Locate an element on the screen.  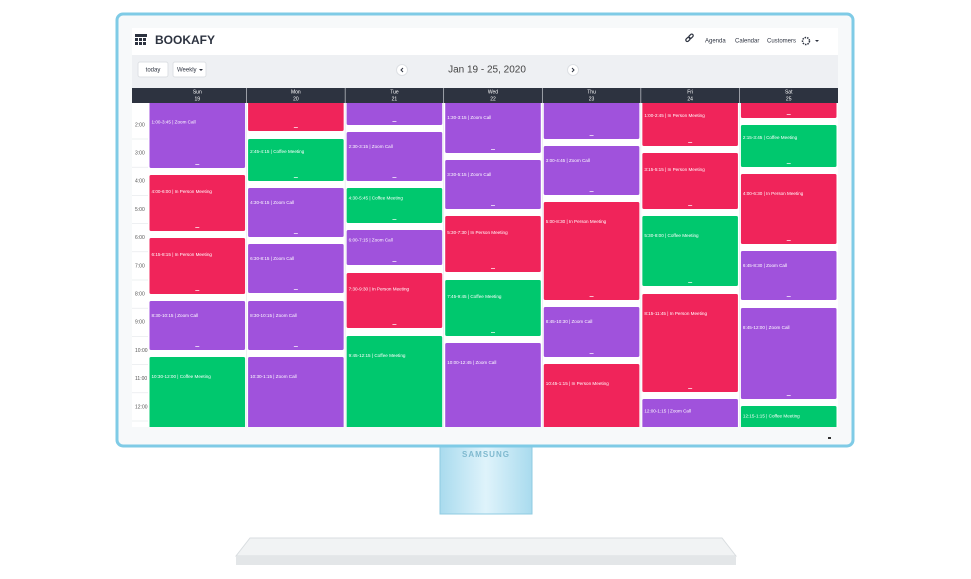
event-label: 6:45-8:30 | Zoom Call is located at coordinates (765, 265).